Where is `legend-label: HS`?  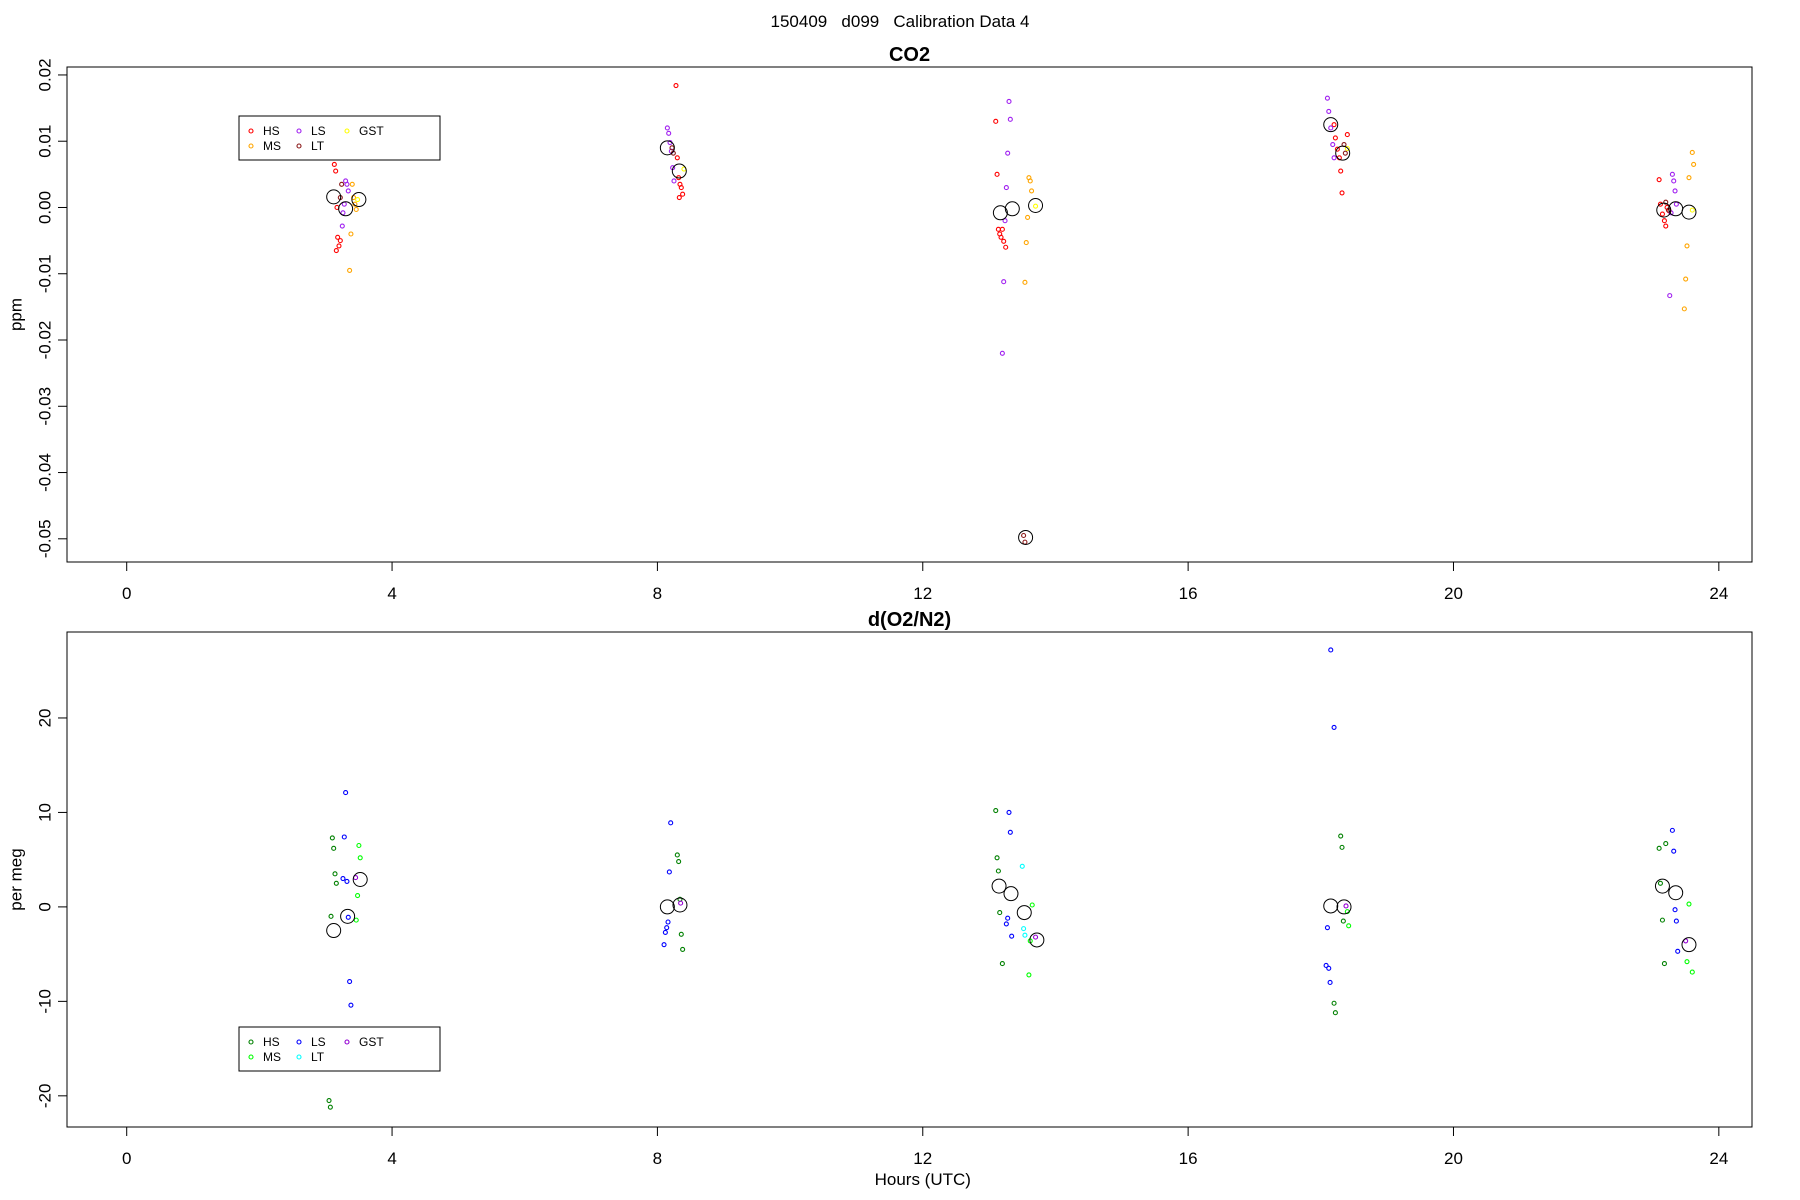
legend-label: HS is located at coordinates (271, 1042).